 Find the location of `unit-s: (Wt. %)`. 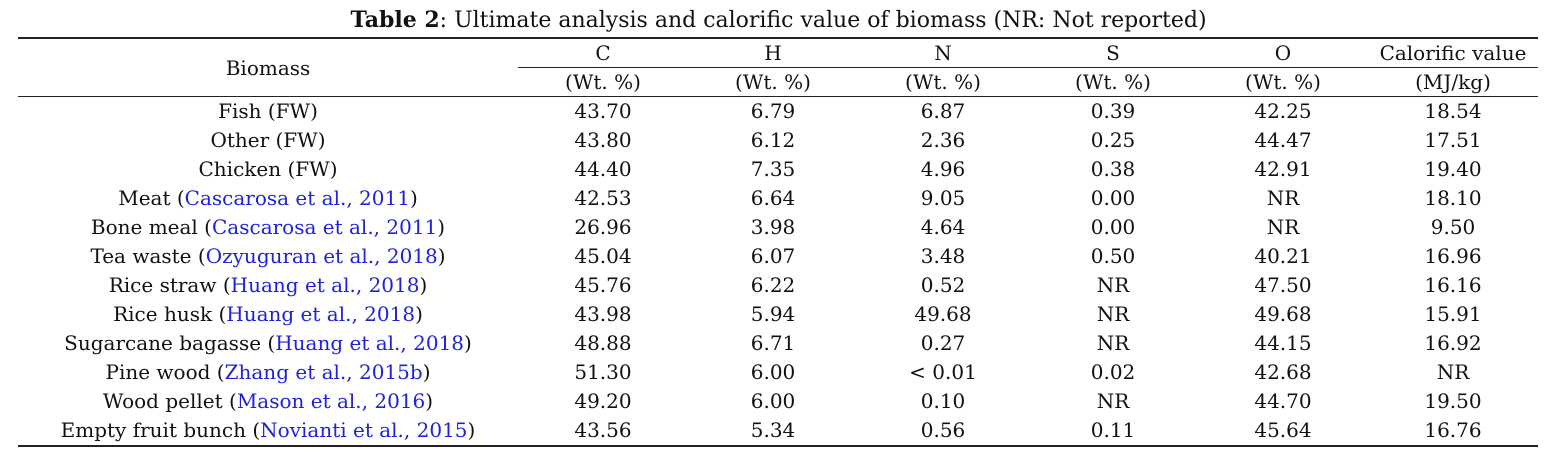

unit-s: (Wt. %) is located at coordinates (1113, 82).